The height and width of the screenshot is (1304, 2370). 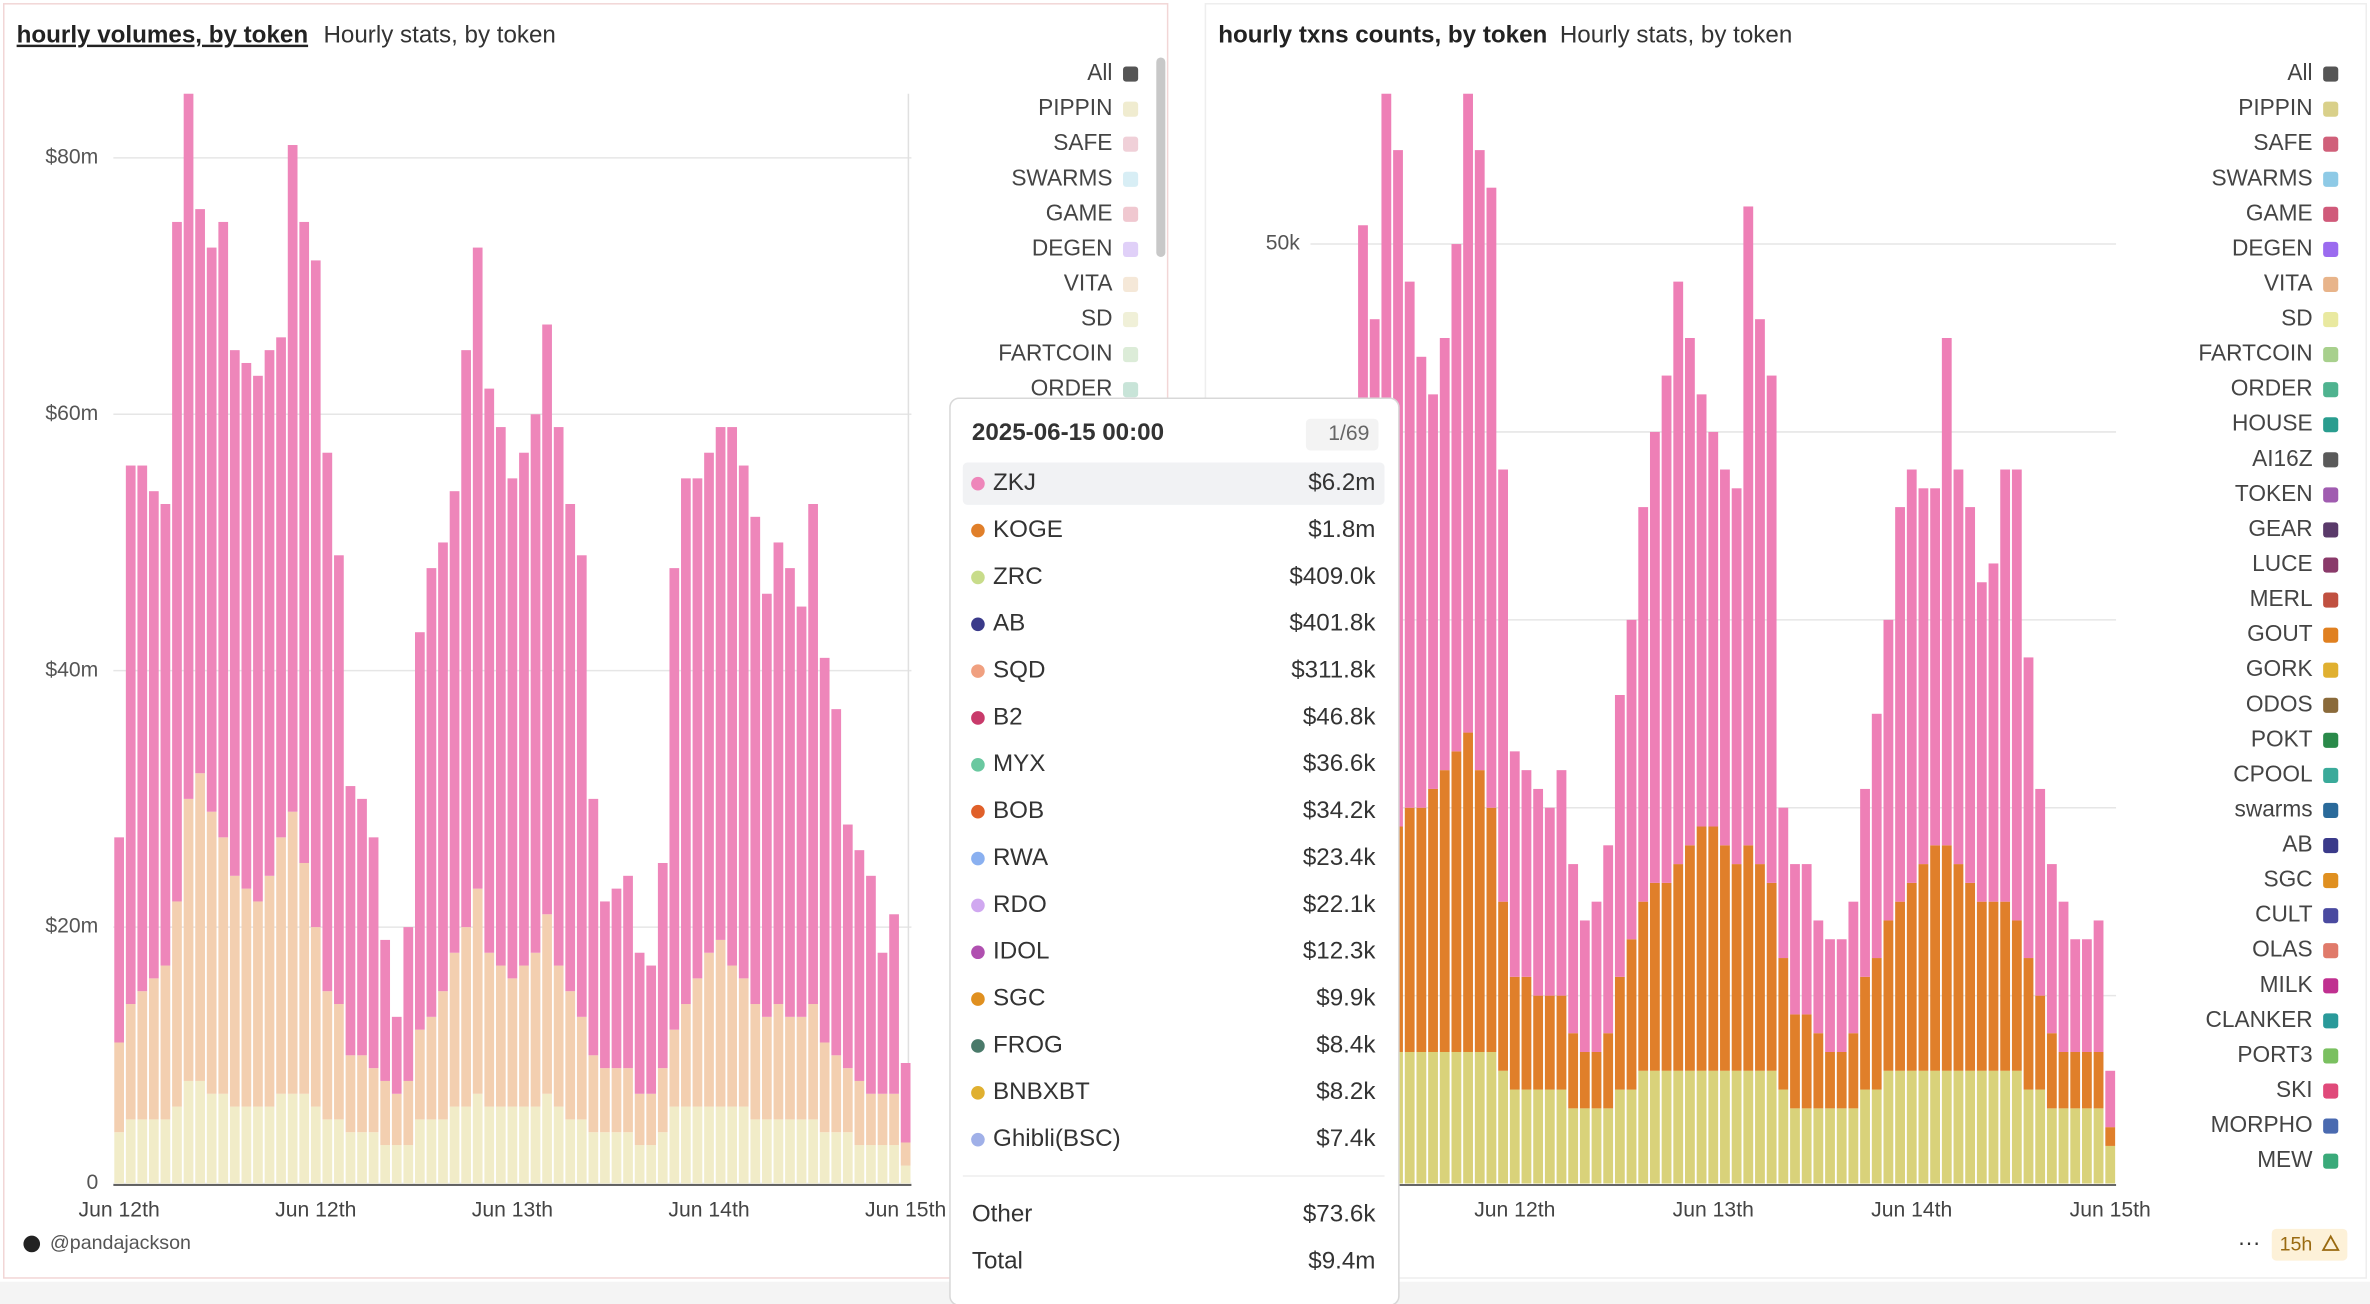 What do you see at coordinates (2272, 423) in the screenshot?
I see `legend-label: HOUSE` at bounding box center [2272, 423].